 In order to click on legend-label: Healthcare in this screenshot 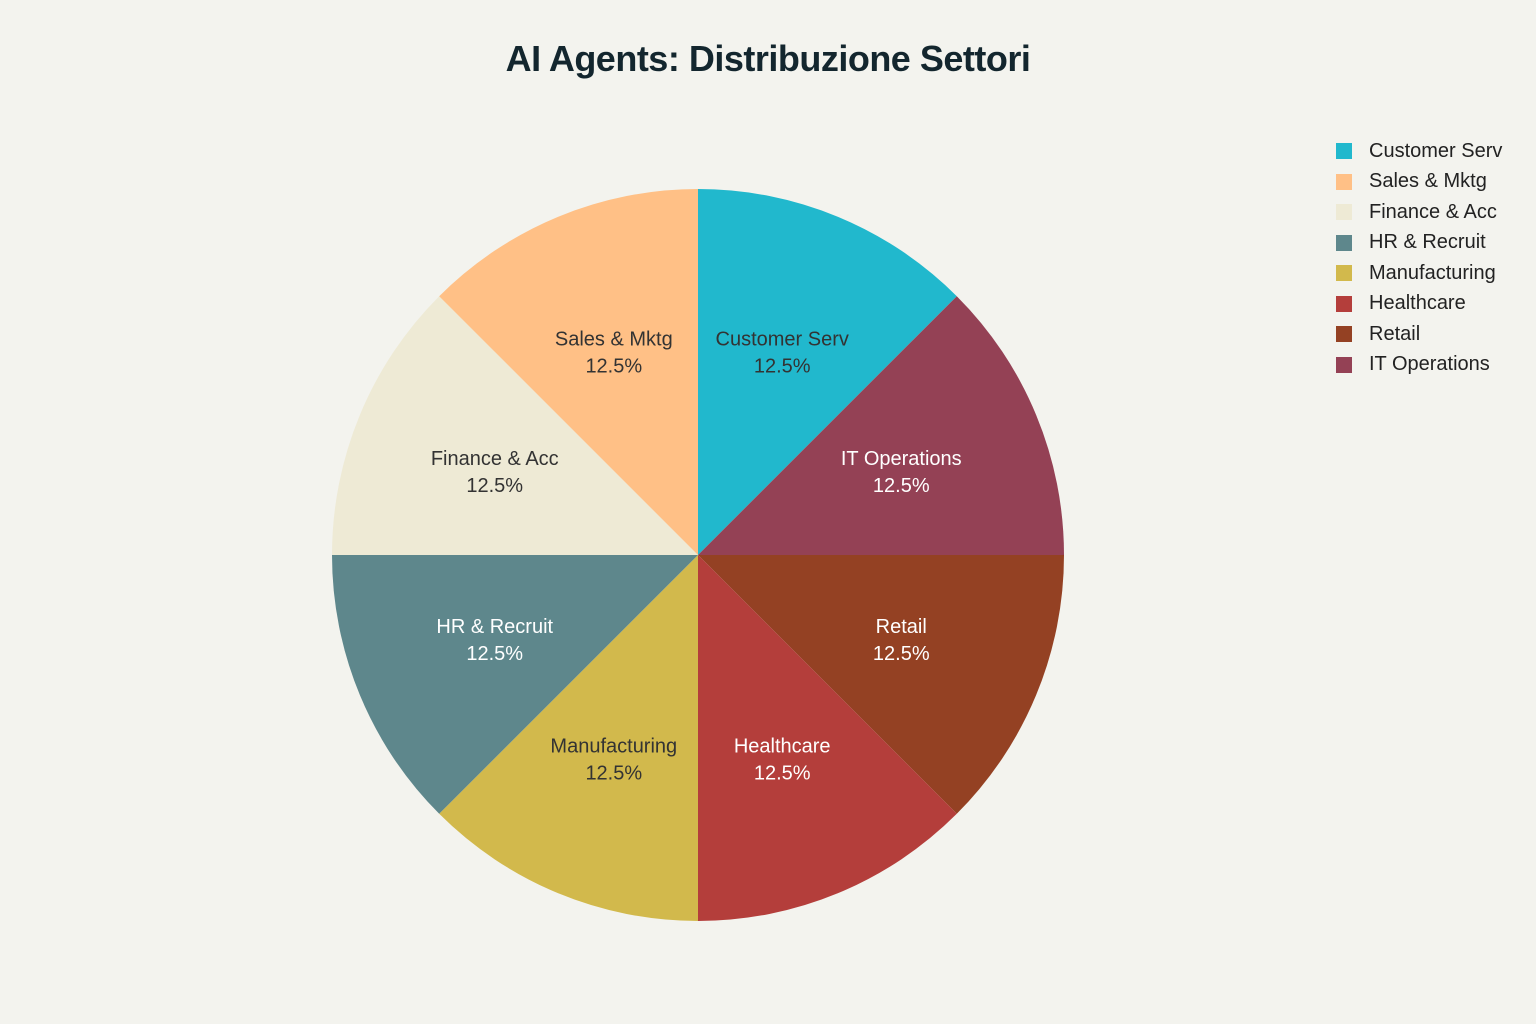, I will do `click(1417, 303)`.